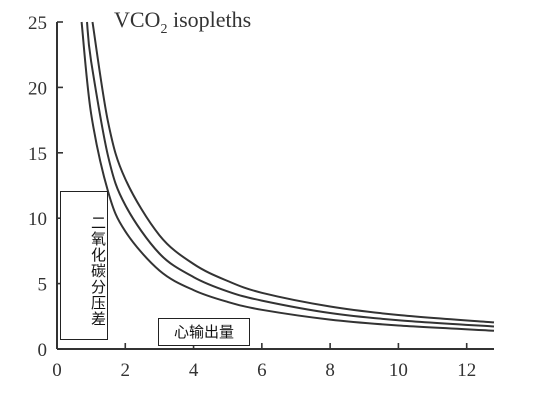 This screenshot has width=537, height=402. What do you see at coordinates (163, 29) in the screenshot?
I see `chart-title-subscript: 2` at bounding box center [163, 29].